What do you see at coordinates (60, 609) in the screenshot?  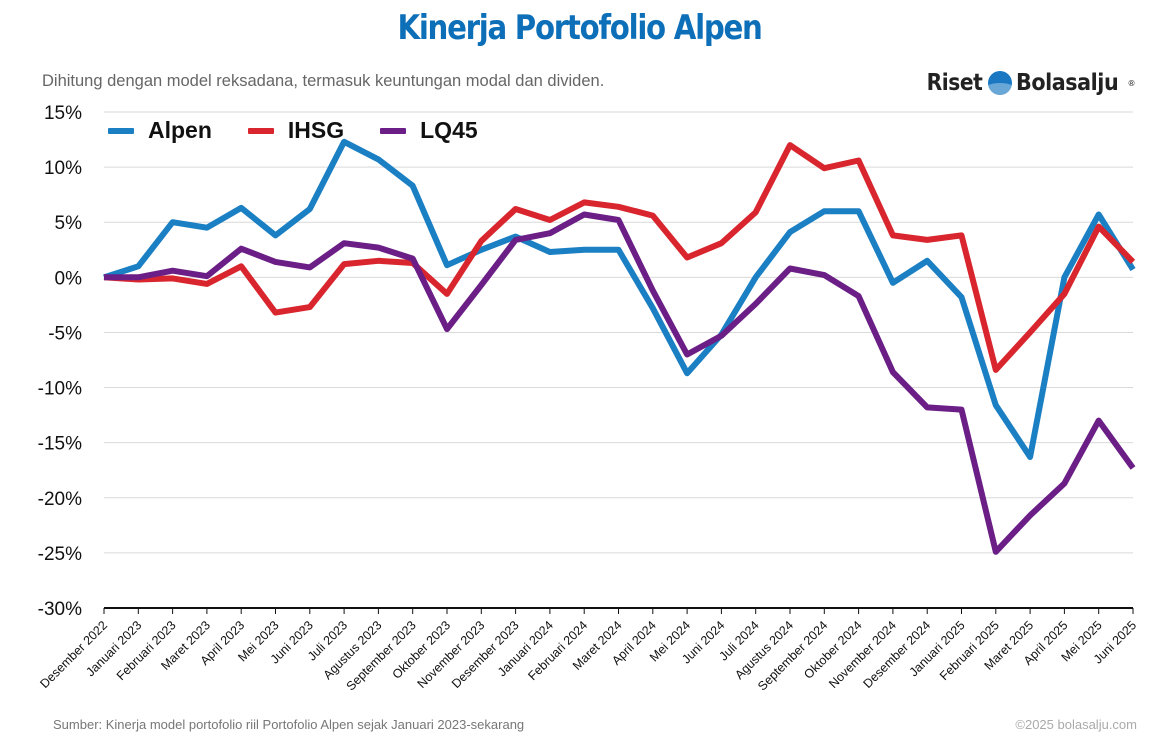 I see `y-tick-label: -30%` at bounding box center [60, 609].